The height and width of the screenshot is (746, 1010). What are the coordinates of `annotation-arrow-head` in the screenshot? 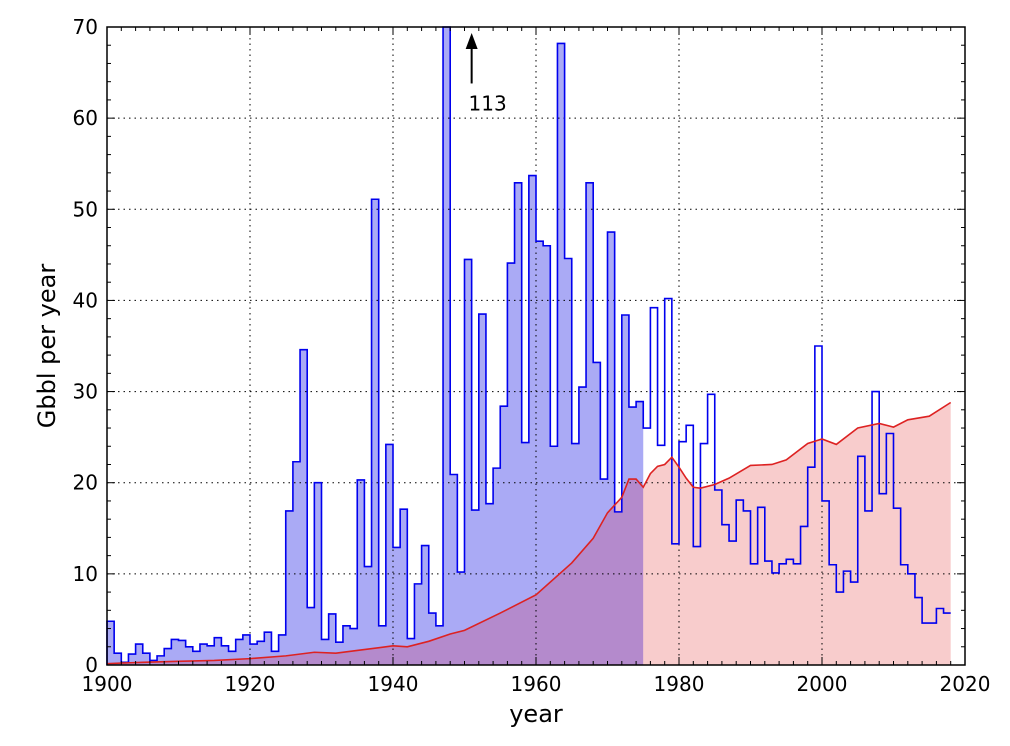 It's located at (471, 41).